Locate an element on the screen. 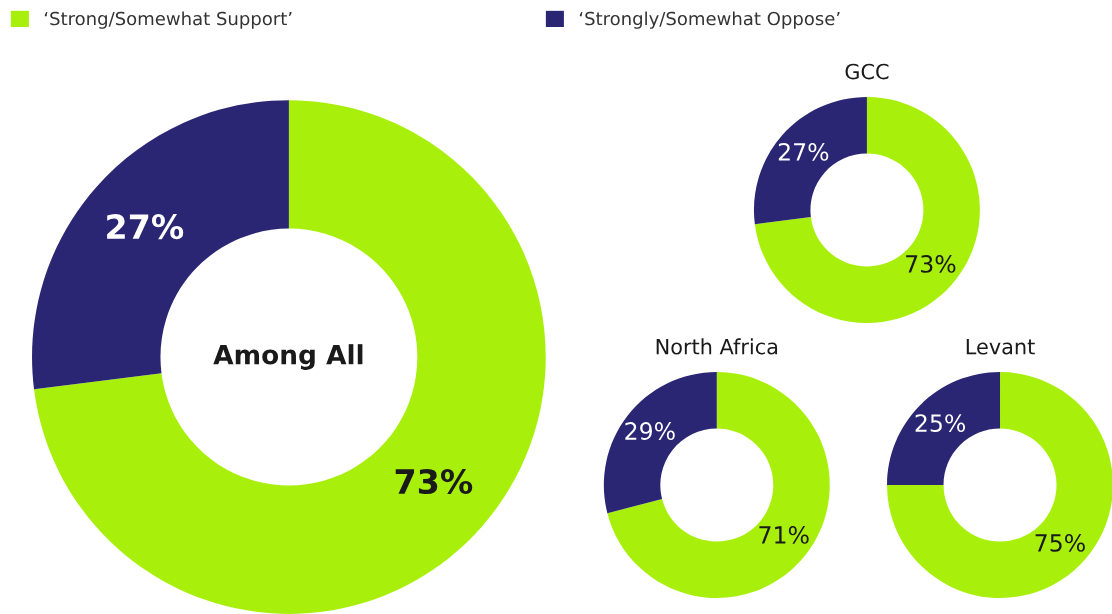 The width and height of the screenshot is (1112, 614). legend-label: ‘Strongly/Somewhat Oppose’ is located at coordinates (709, 20).